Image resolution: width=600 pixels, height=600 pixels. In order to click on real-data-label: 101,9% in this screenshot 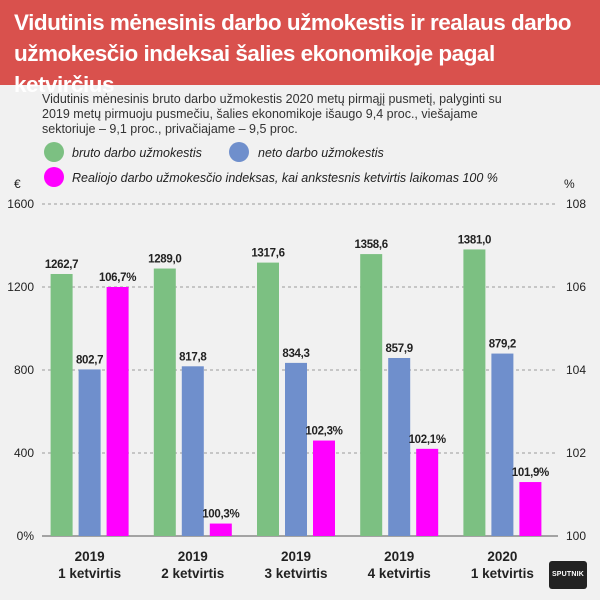, I will do `click(530, 473)`.